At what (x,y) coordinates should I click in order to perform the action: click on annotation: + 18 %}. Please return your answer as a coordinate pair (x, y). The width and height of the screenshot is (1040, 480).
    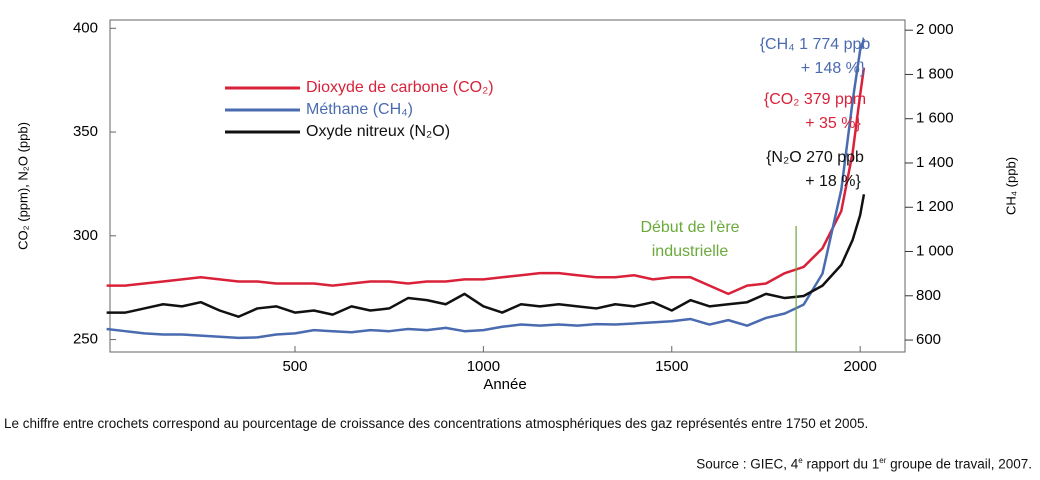
    Looking at the image, I should click on (833, 181).